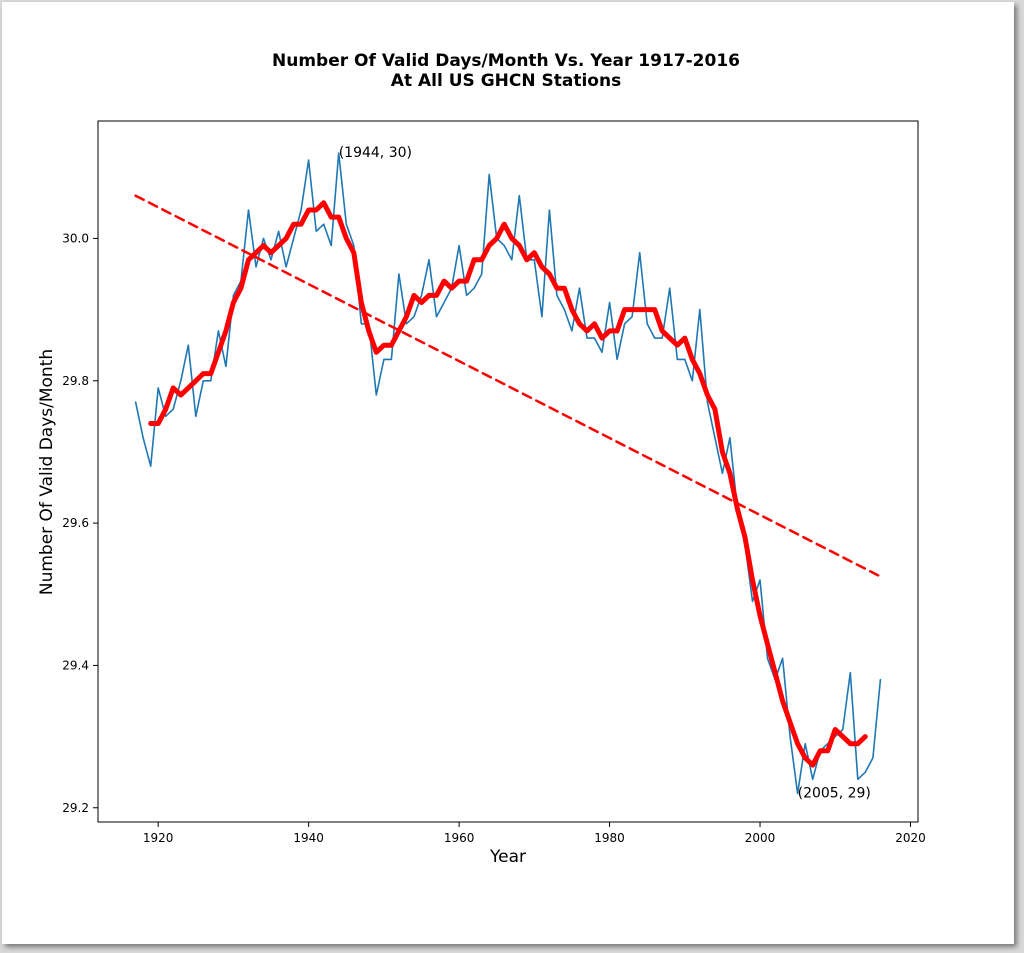  Describe the element at coordinates (158, 838) in the screenshot. I see `x-tick-label: 1920` at that location.